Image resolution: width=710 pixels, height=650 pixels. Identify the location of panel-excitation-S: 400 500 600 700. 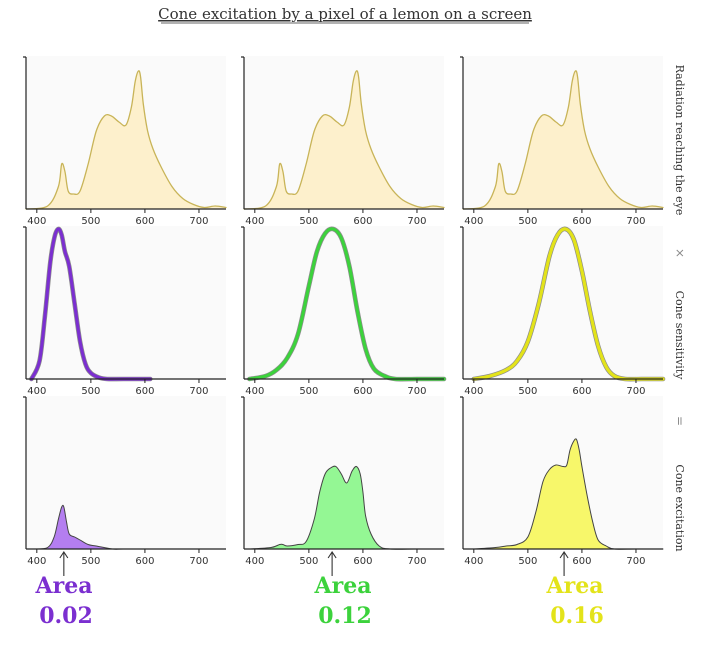
(124, 481).